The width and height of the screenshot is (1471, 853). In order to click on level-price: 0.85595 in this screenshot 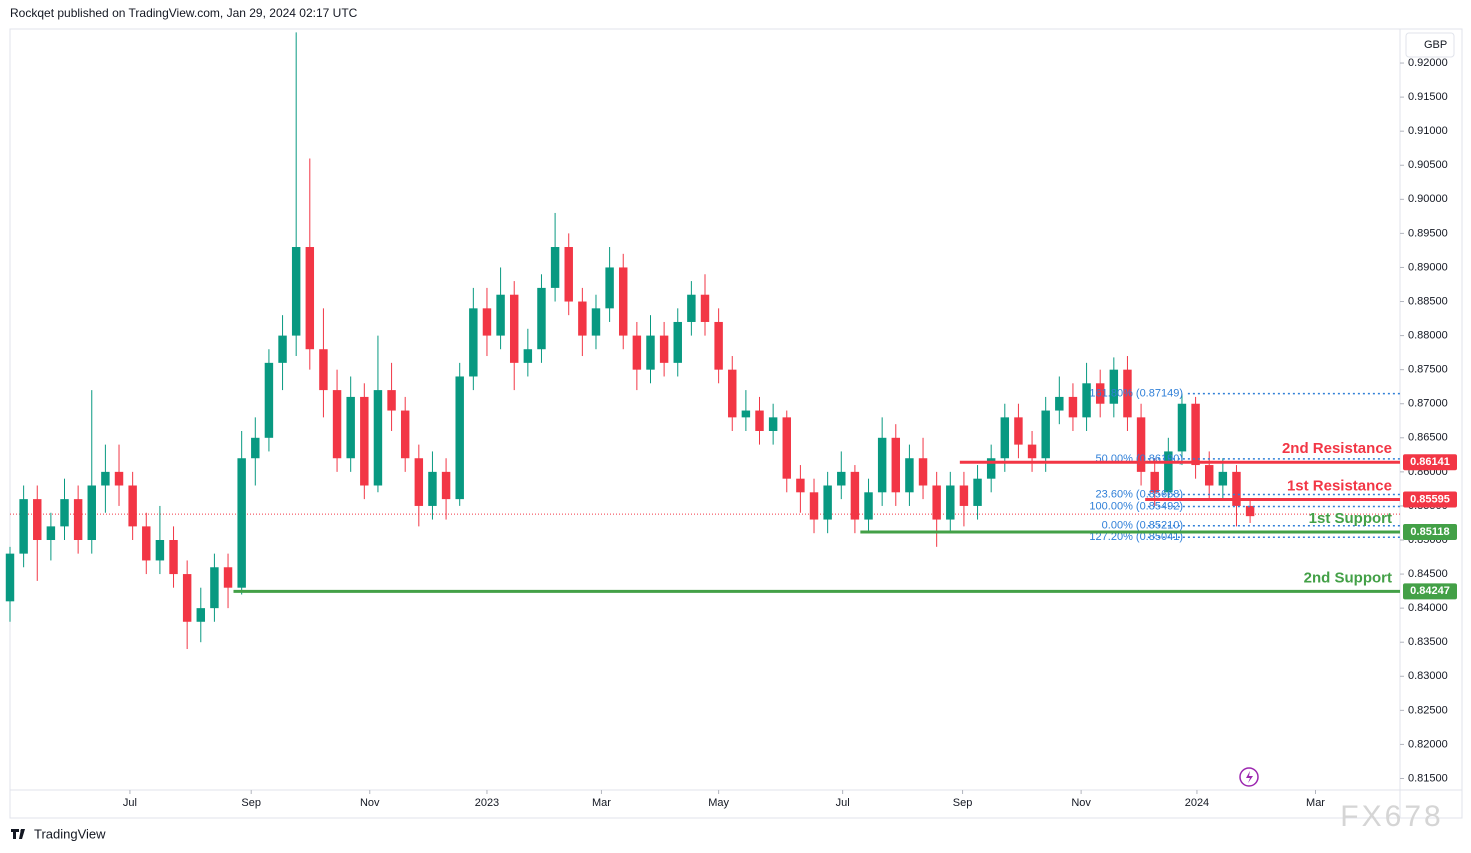, I will do `click(1430, 499)`.